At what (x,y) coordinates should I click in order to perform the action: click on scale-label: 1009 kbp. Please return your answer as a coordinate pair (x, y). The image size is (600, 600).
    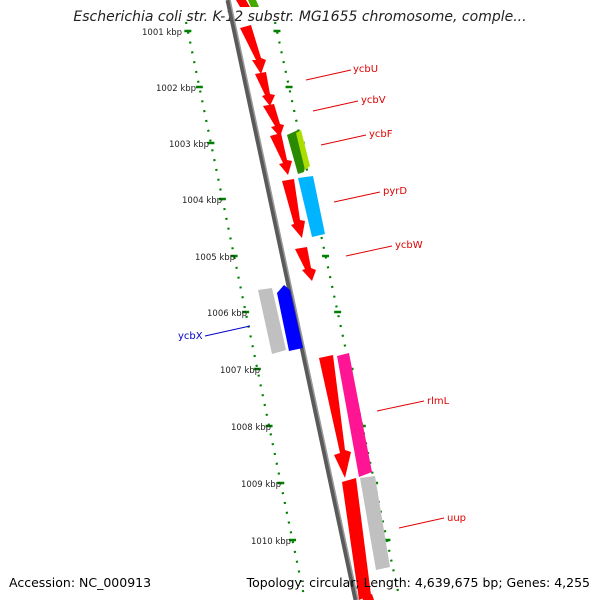
    Looking at the image, I should click on (261, 485).